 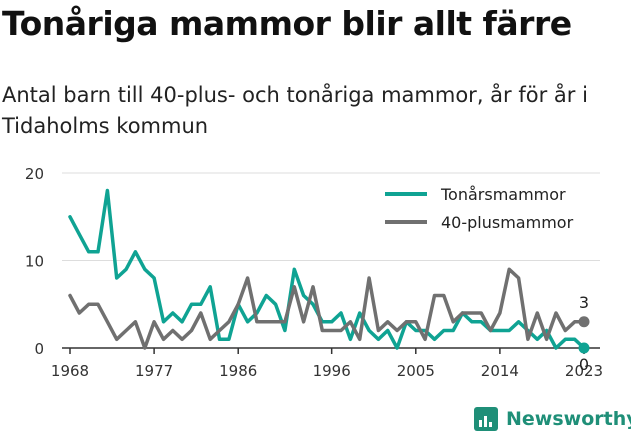 I want to click on chart-title: Tonåriga mammor blir allt färre, so click(x=287, y=23).